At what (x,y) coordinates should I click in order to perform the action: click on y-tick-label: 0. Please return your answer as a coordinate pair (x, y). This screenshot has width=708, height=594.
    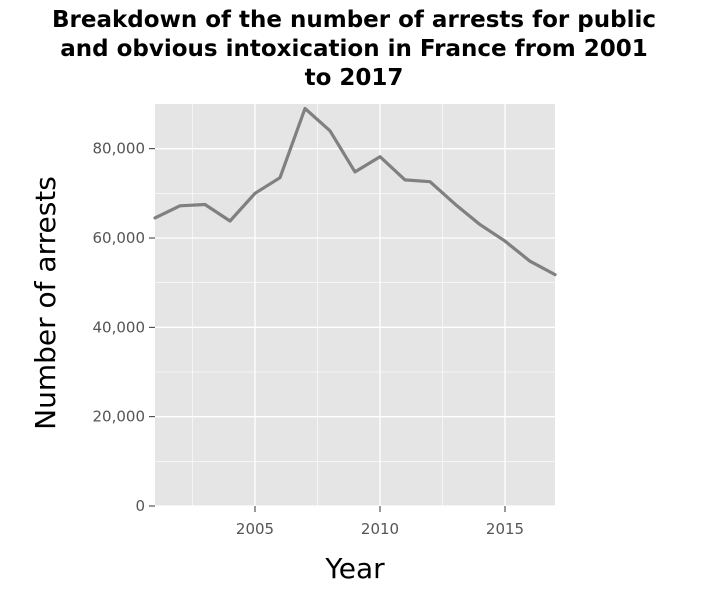
    Looking at the image, I should click on (140, 506).